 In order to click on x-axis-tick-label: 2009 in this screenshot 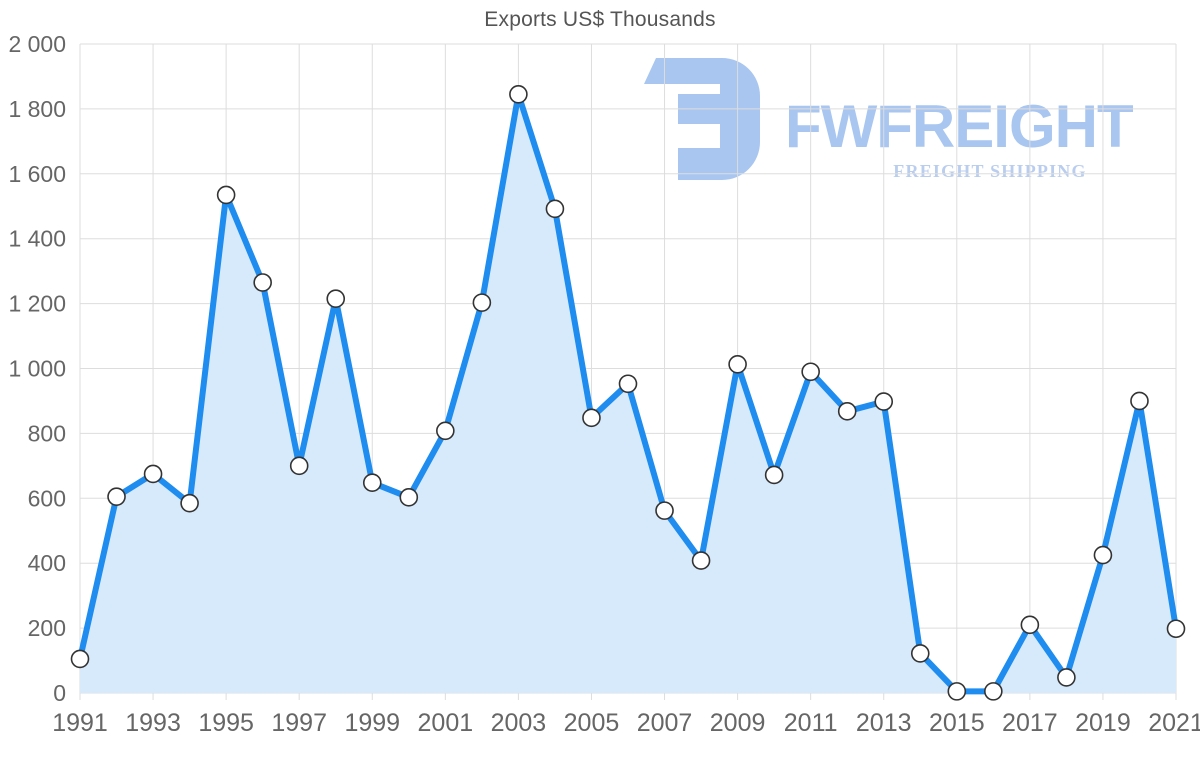, I will do `click(738, 723)`.